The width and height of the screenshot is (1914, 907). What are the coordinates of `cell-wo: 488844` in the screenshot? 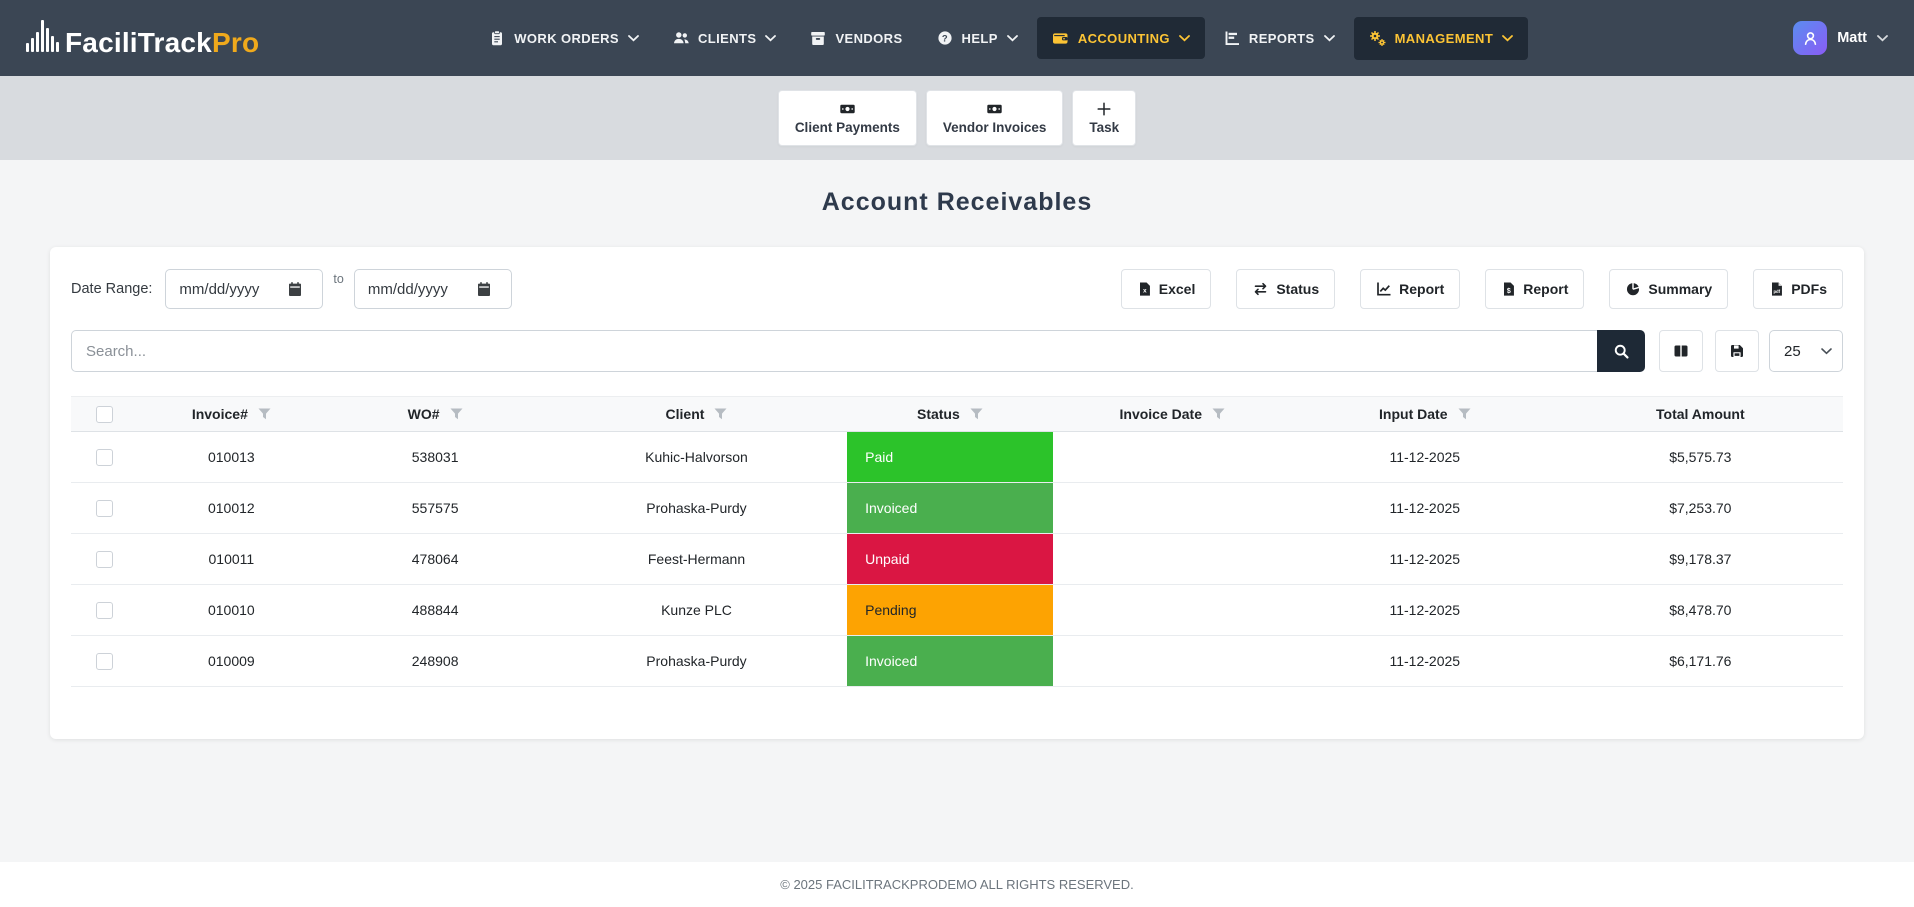 It's located at (435, 610).